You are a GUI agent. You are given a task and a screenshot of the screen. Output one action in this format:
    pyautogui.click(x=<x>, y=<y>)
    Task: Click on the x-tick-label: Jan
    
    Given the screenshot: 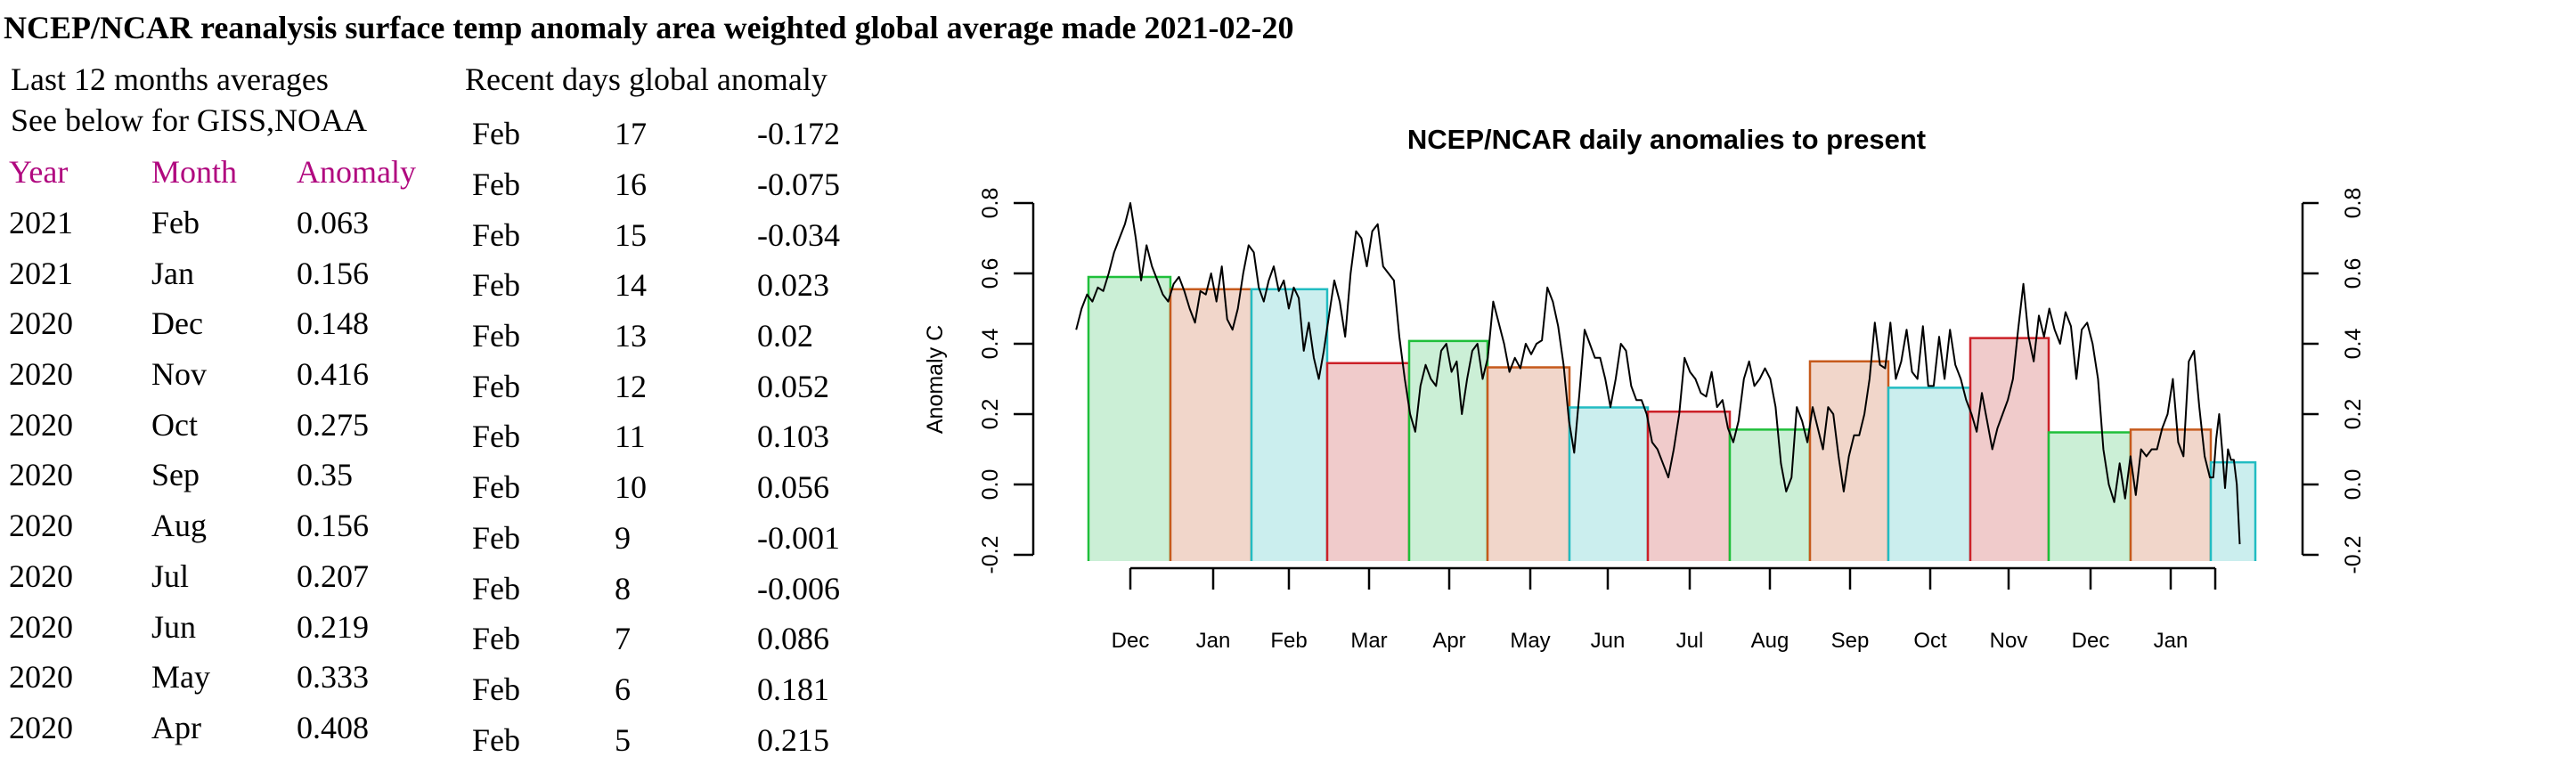 What is the action you would take?
    pyautogui.click(x=2171, y=641)
    